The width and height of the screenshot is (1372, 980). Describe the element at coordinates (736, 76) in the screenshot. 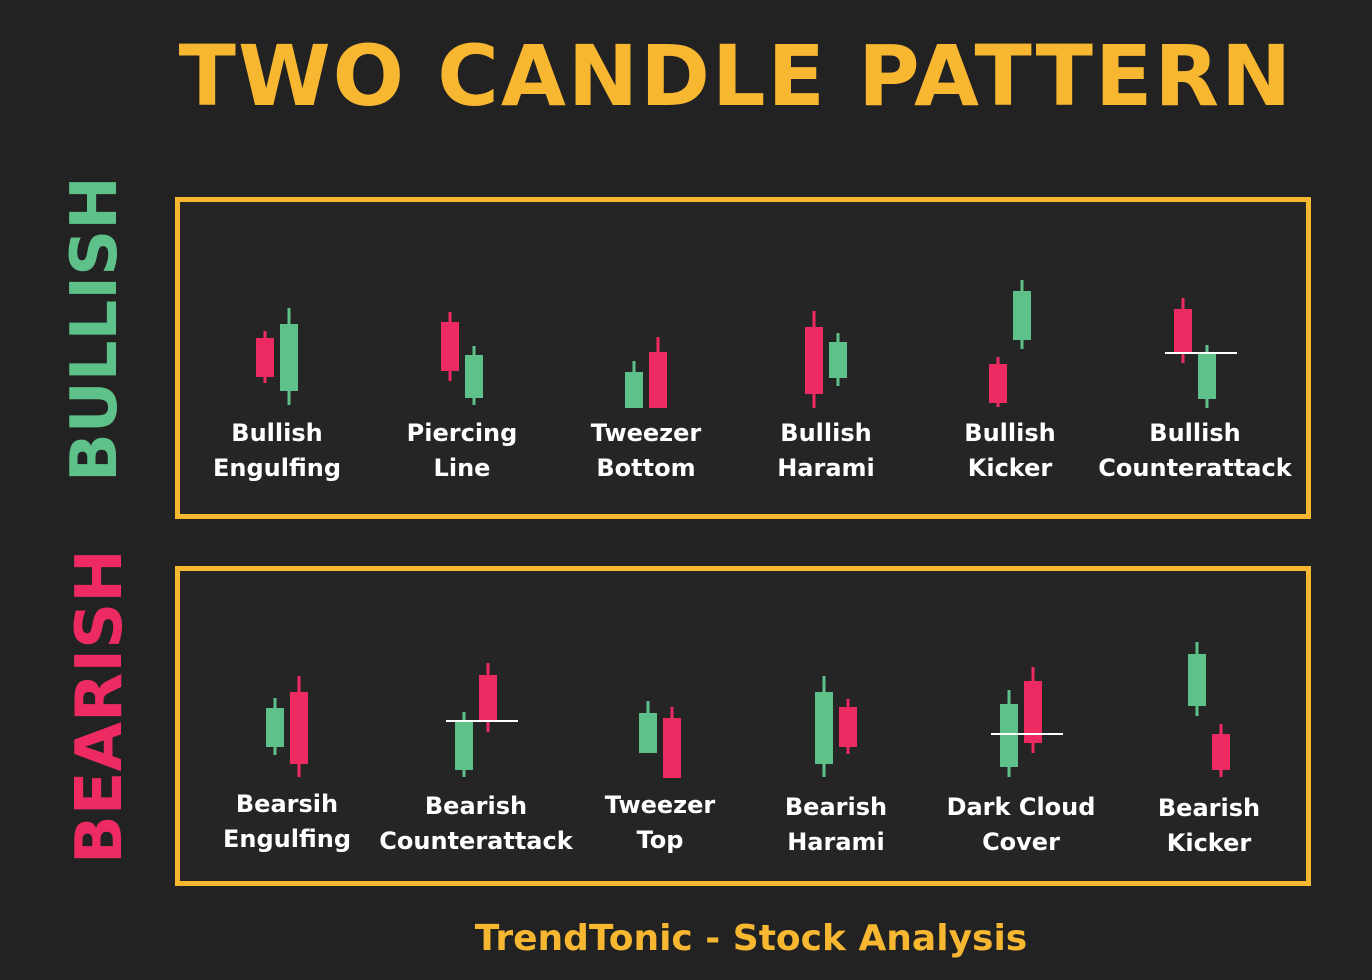

I see `page-title: TWO CANDLE PATTERN` at that location.